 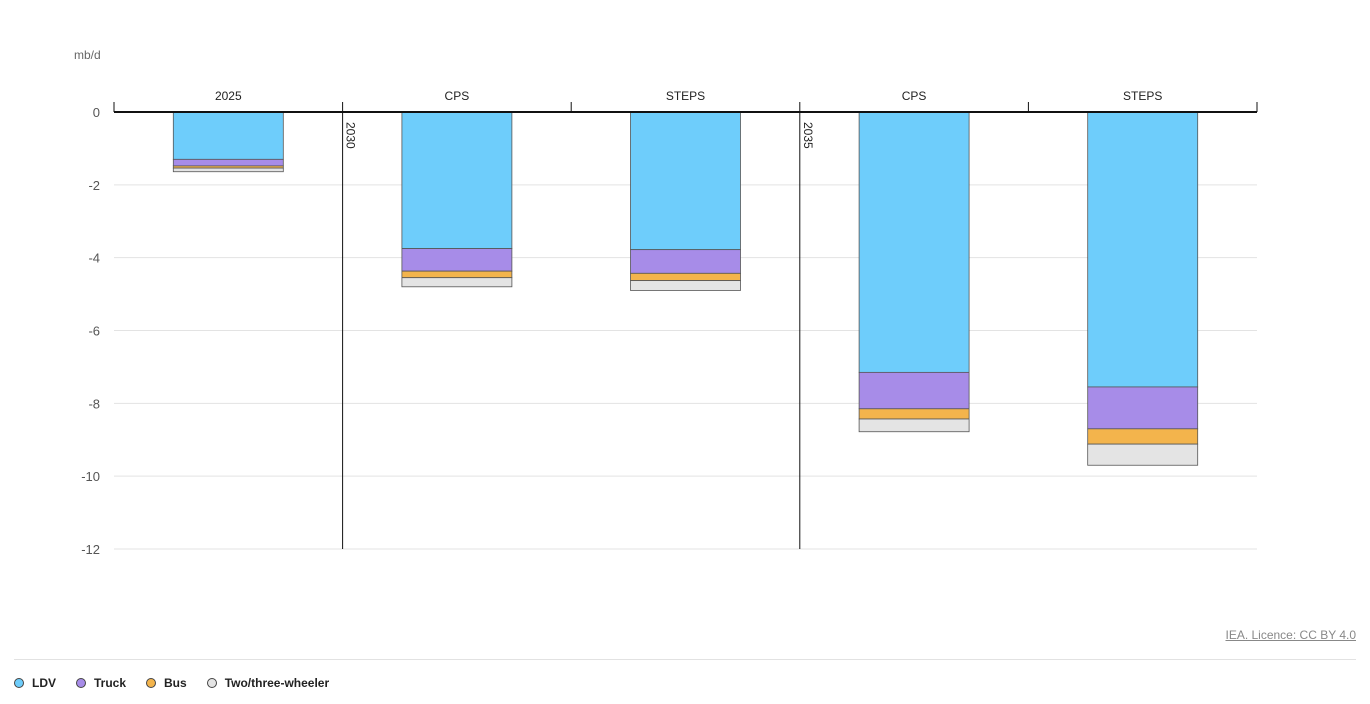 What do you see at coordinates (90, 549) in the screenshot?
I see `y-tick-label: -12` at bounding box center [90, 549].